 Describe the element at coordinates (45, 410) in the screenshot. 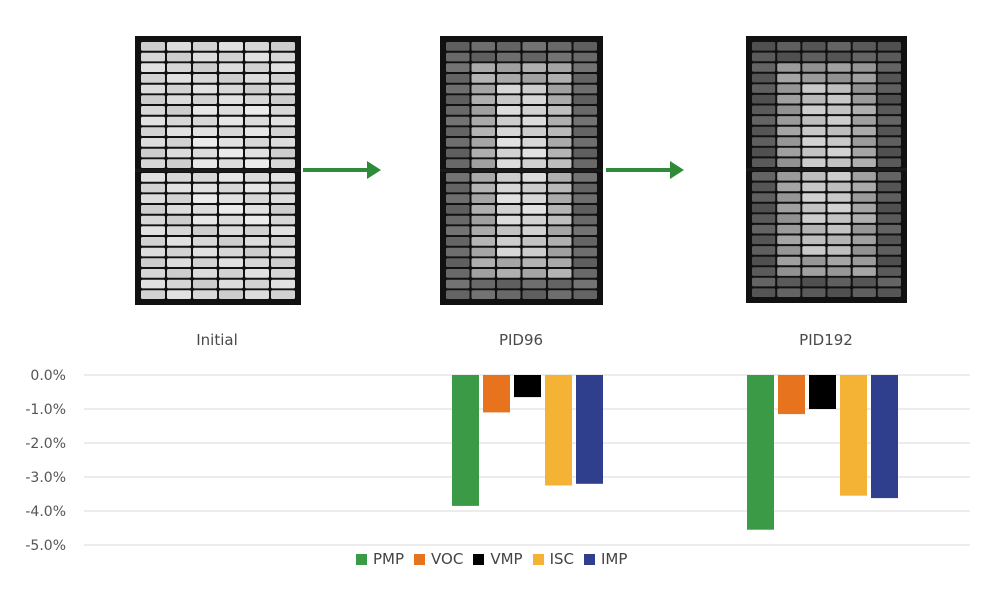

I see `y-tick-label: -1.0%` at that location.